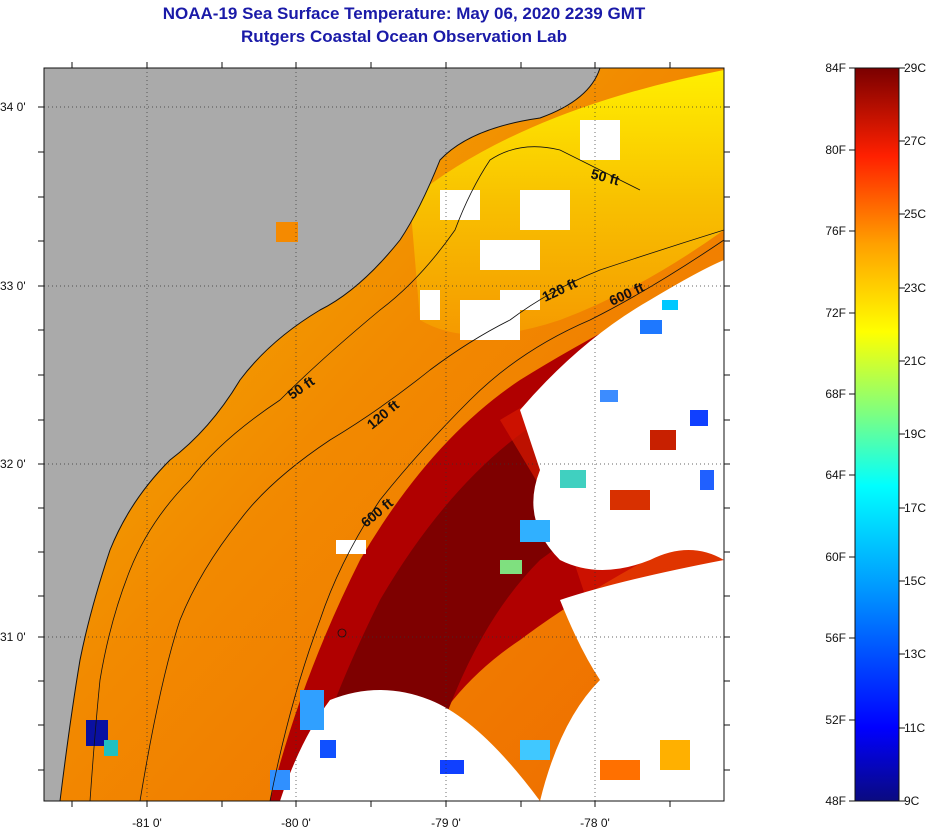 This screenshot has width=928, height=832. Describe the element at coordinates (404, 36) in the screenshot. I see `map-subtitle: Rutgers Coastal Ocean Observation Lab` at that location.